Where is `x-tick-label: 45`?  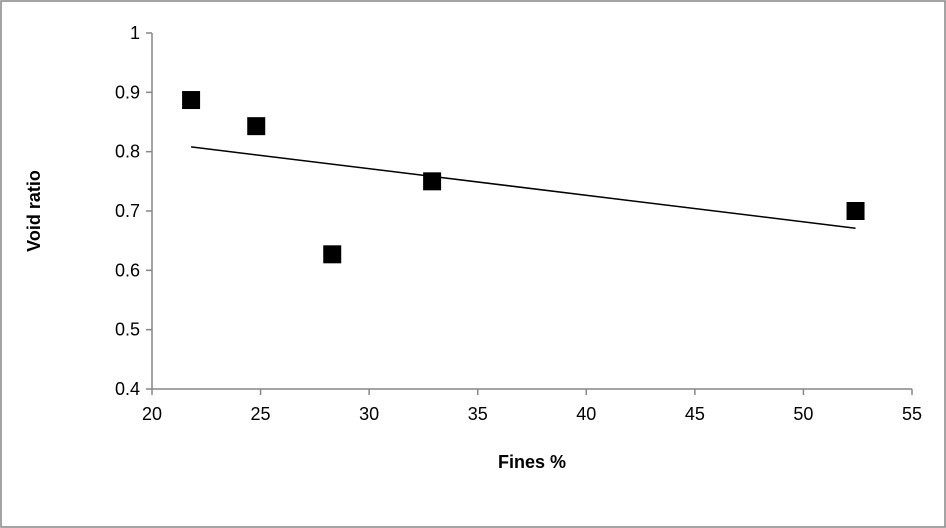
x-tick-label: 45 is located at coordinates (695, 414).